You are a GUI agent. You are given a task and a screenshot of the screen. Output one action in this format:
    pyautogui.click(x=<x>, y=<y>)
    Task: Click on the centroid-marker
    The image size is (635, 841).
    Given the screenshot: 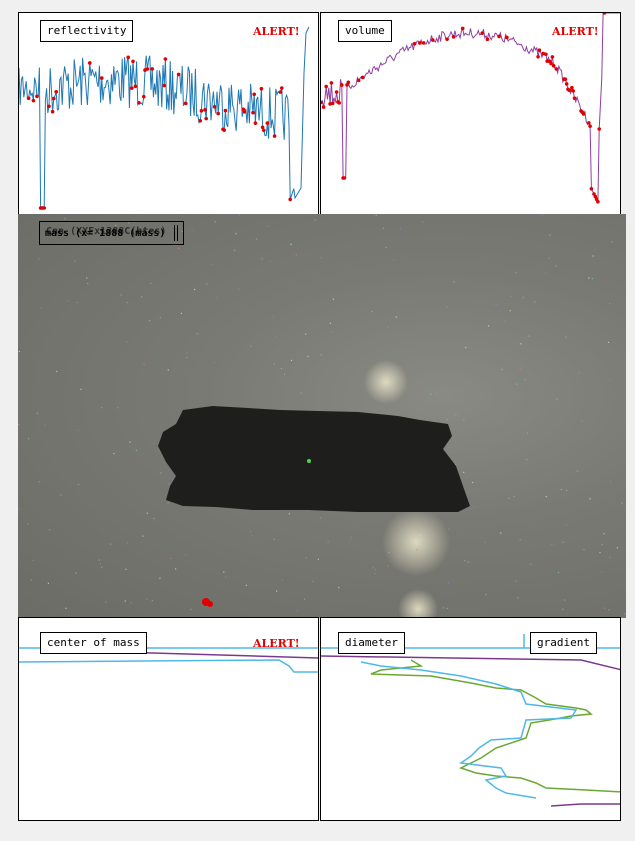 What is the action you would take?
    pyautogui.click(x=309, y=461)
    